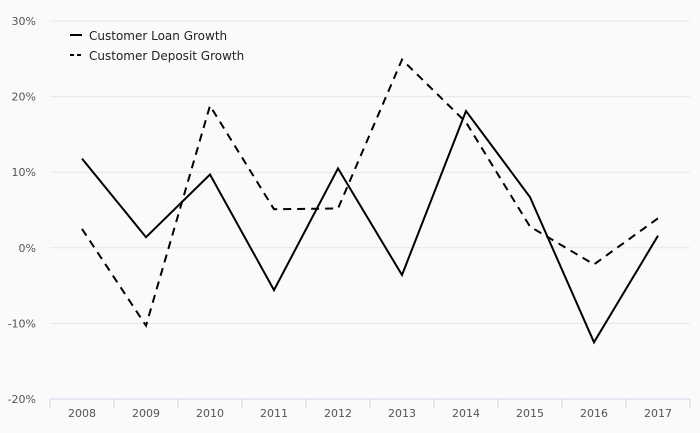 The width and height of the screenshot is (700, 433). Describe the element at coordinates (158, 36) in the screenshot. I see `legend-label-loan: Customer Loan Growth` at that location.